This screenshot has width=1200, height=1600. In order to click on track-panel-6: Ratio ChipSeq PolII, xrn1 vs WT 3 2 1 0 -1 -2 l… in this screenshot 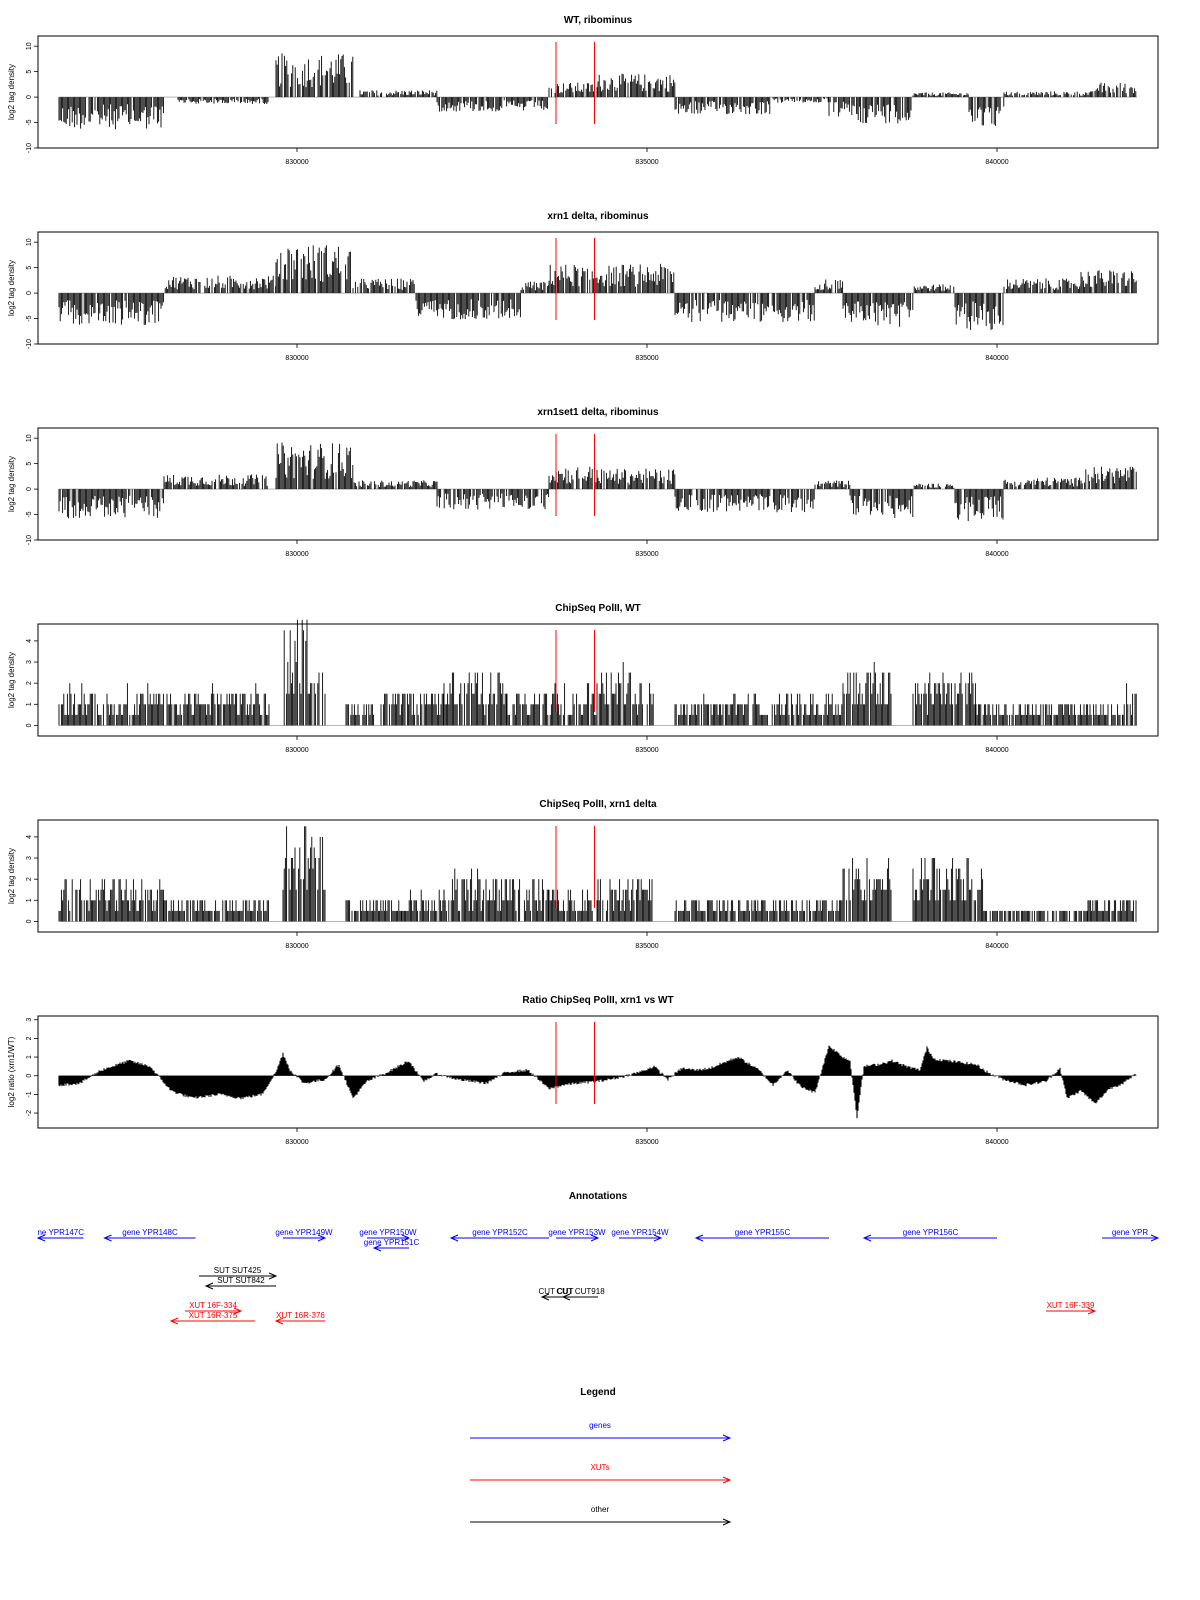, I will do `click(583, 1070)`.